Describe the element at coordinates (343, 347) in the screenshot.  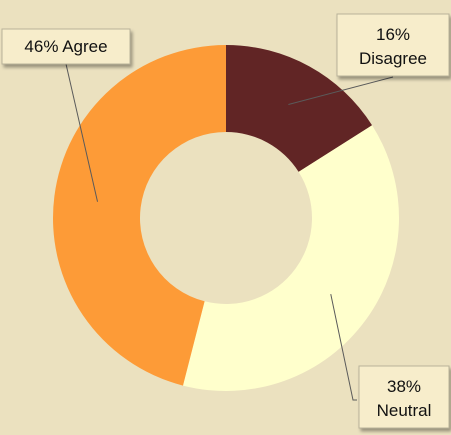
I see `leader-line-neutral` at that location.